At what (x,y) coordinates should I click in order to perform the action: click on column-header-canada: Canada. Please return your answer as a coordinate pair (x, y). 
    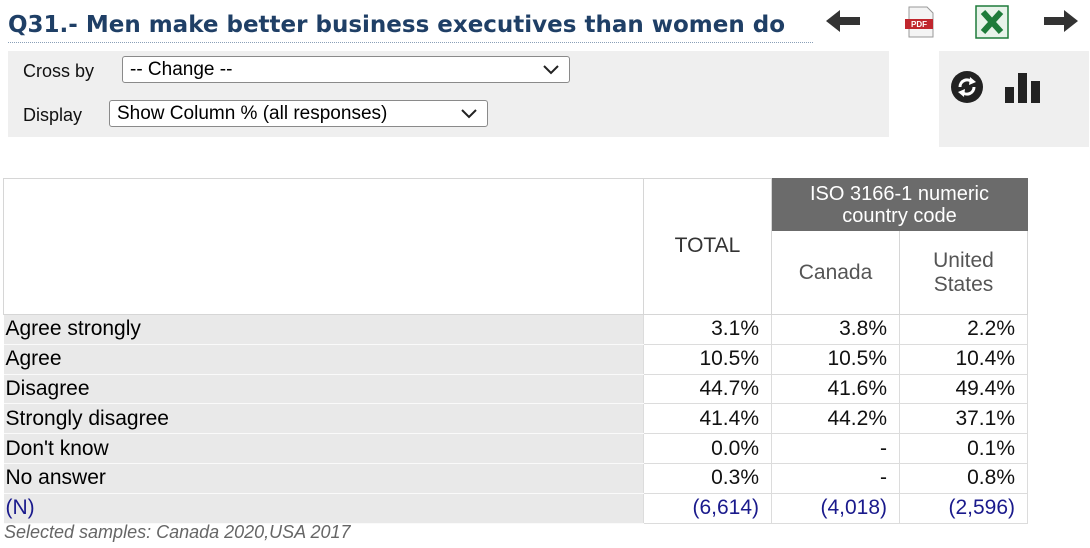
    Looking at the image, I should click on (835, 272).